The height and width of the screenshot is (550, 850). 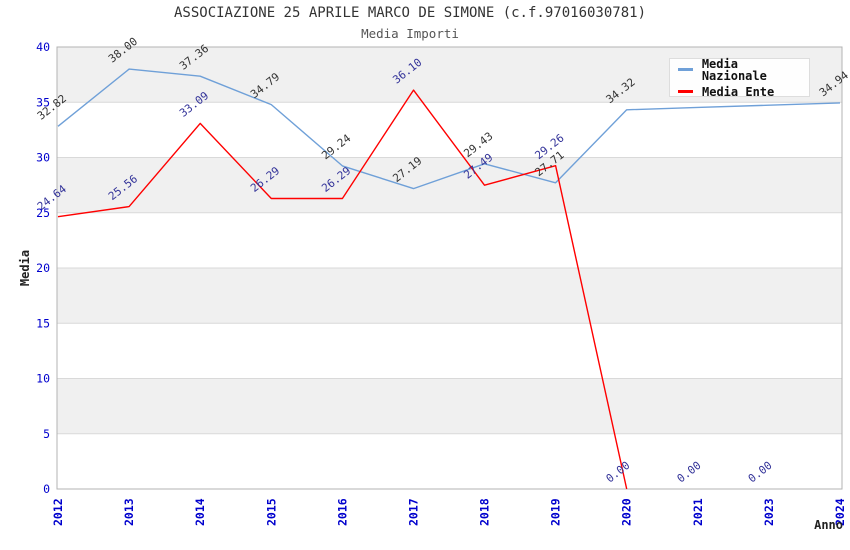 I want to click on x-tick-label: 2013, so click(x=129, y=512).